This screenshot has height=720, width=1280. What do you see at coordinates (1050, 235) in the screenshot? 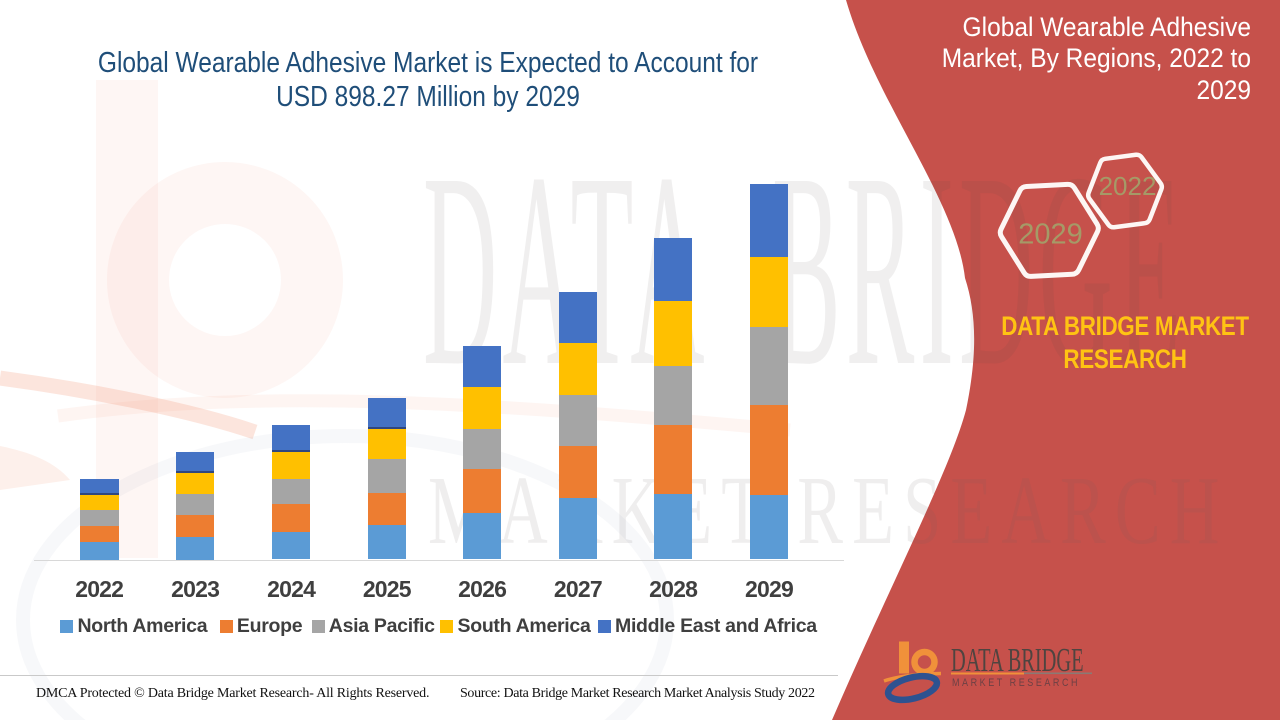
I see `svg-text: 2029` at bounding box center [1050, 235].